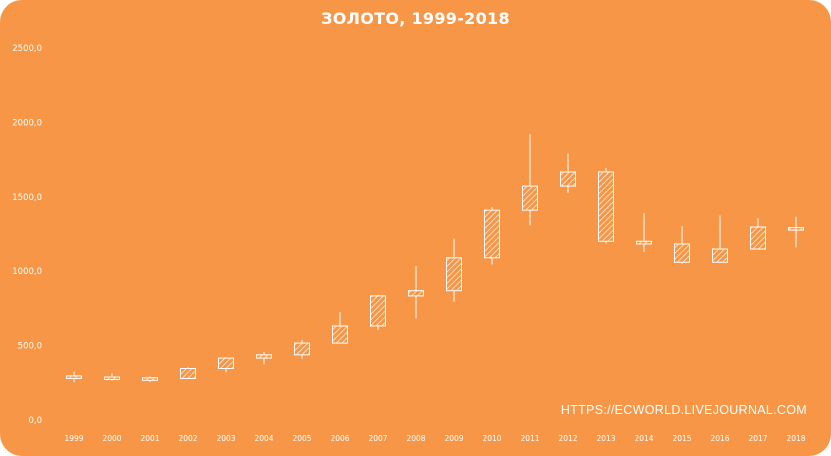 The height and width of the screenshot is (456, 831). Describe the element at coordinates (453, 438) in the screenshot. I see `x-tick-label: 2009` at that location.